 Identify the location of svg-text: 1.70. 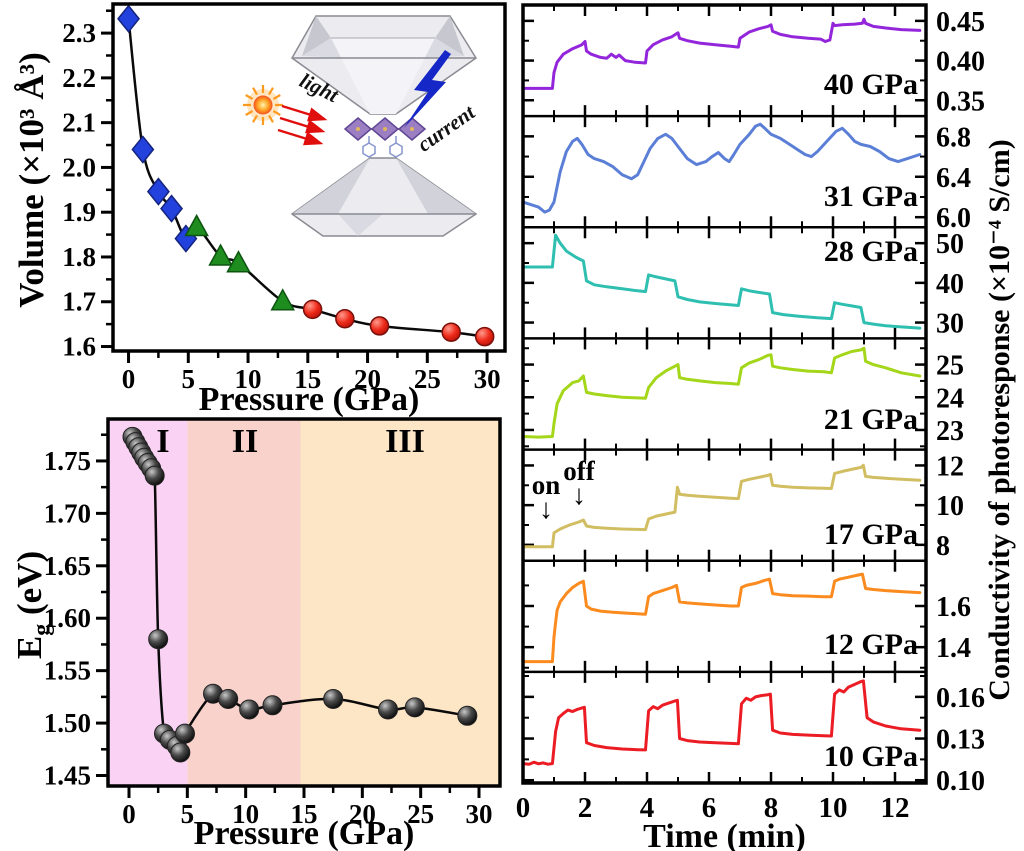
(67, 513).